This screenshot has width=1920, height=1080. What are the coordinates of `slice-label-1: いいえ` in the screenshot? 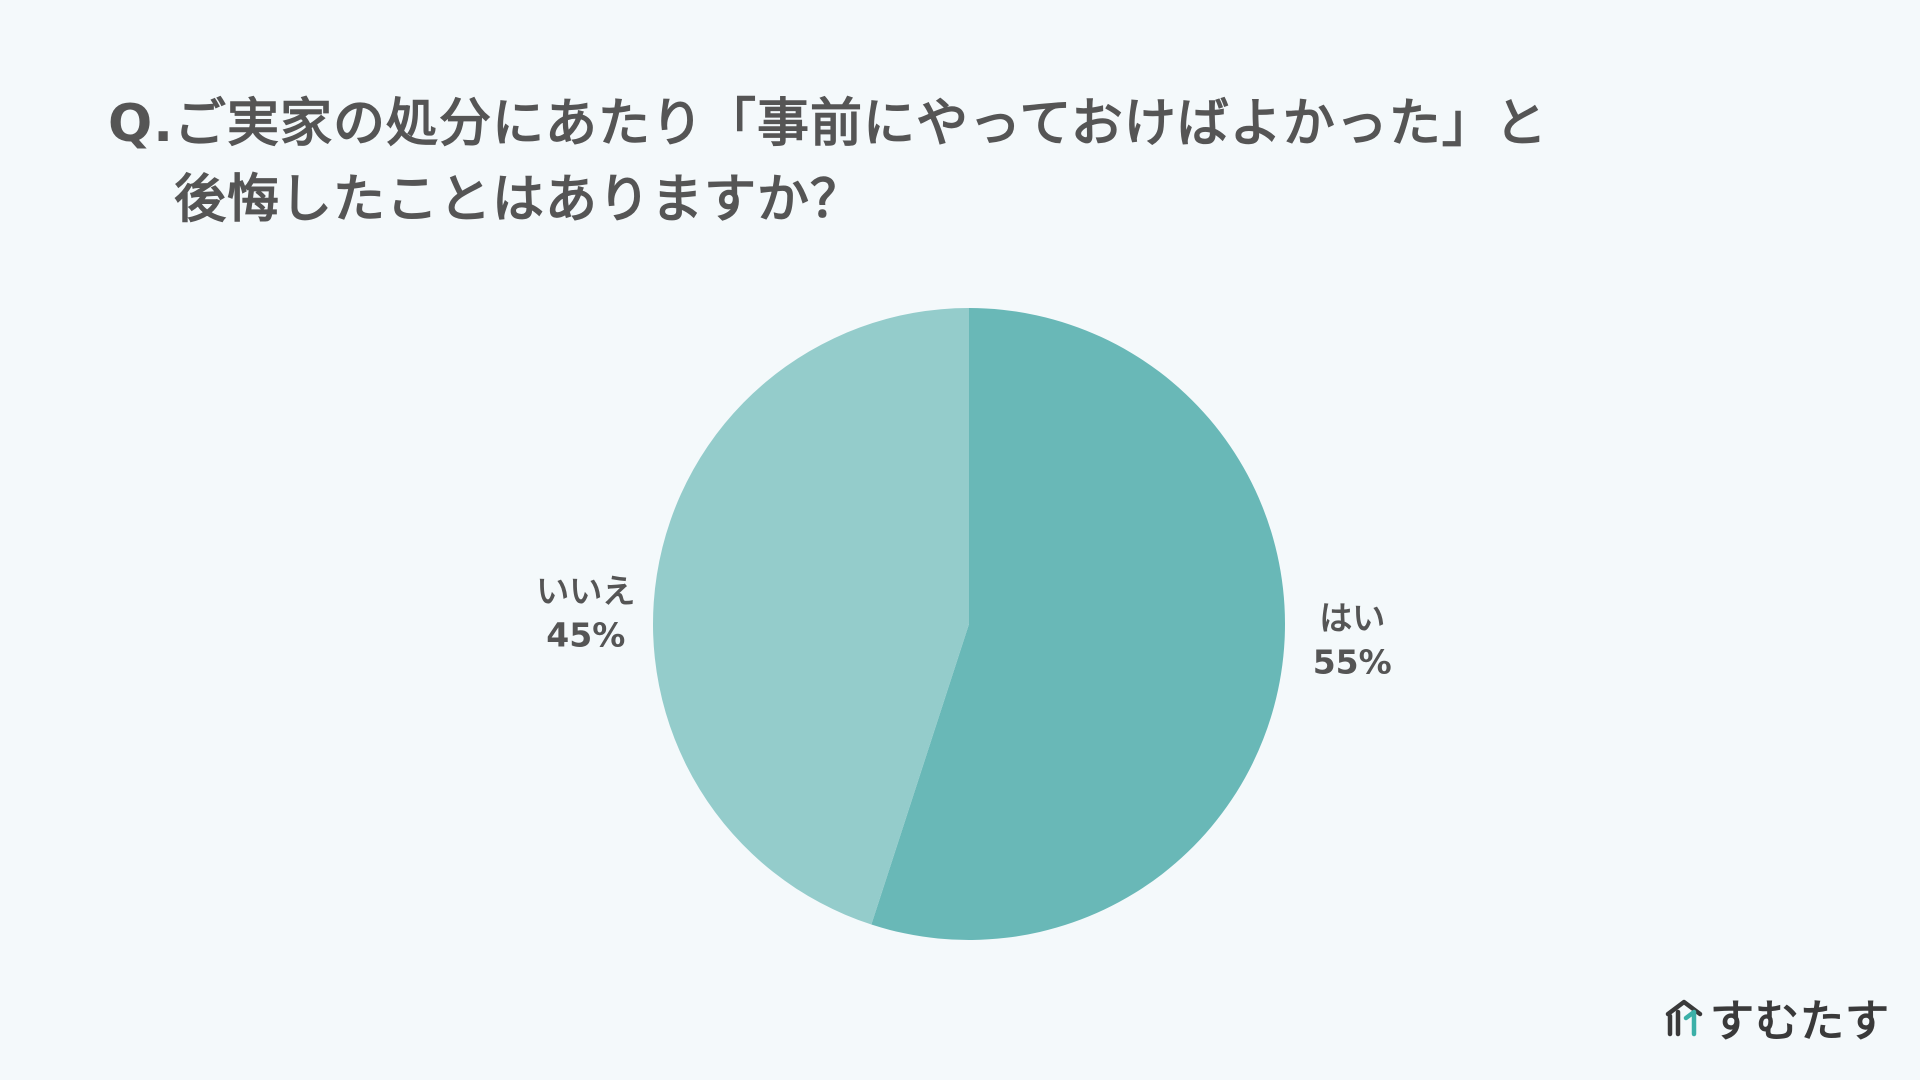 It's located at (585, 591).